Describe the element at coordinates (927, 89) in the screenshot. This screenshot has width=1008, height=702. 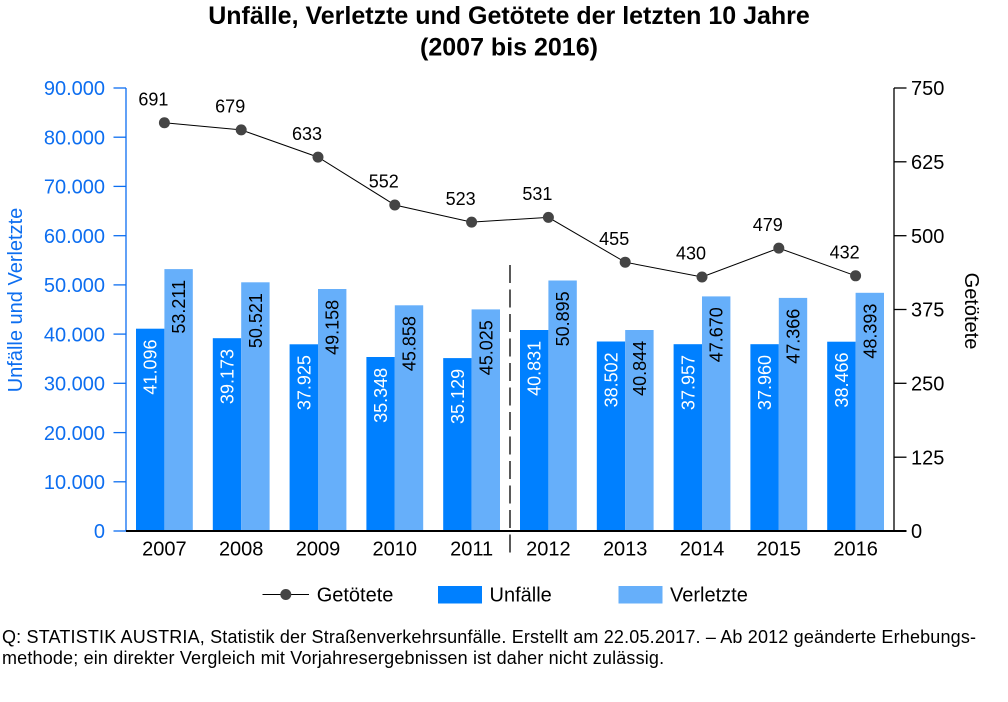
I see `svg-text: 750` at that location.